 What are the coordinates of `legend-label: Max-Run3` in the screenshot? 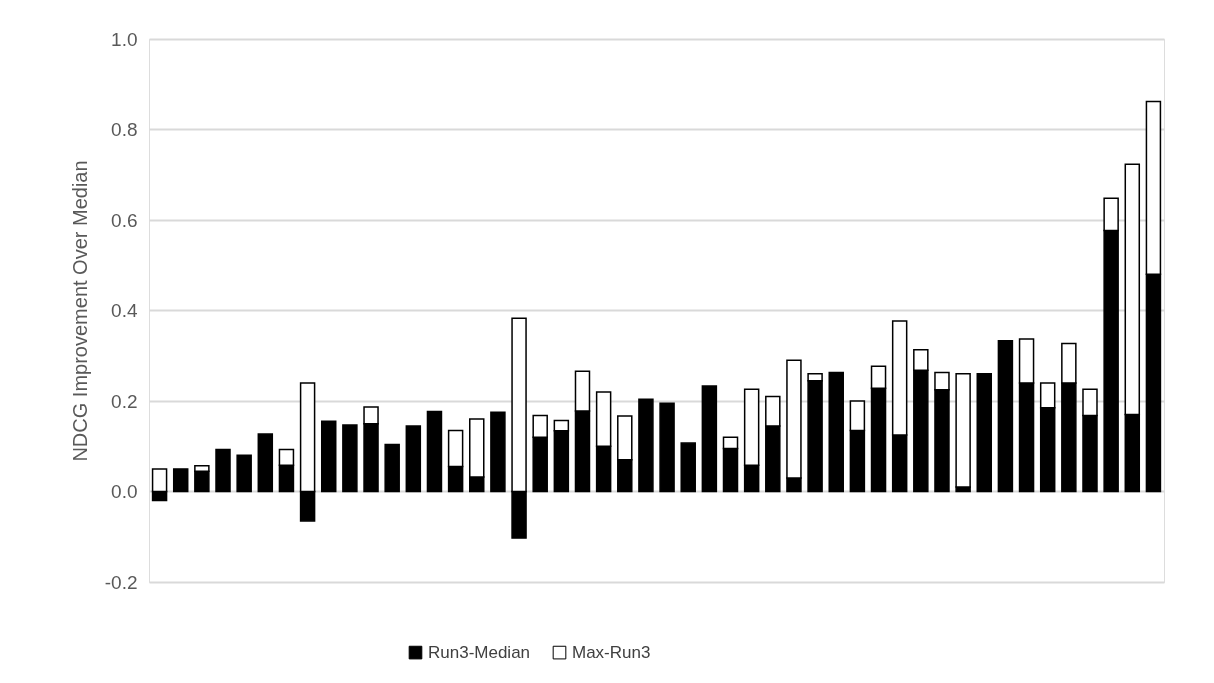 It's located at (611, 652).